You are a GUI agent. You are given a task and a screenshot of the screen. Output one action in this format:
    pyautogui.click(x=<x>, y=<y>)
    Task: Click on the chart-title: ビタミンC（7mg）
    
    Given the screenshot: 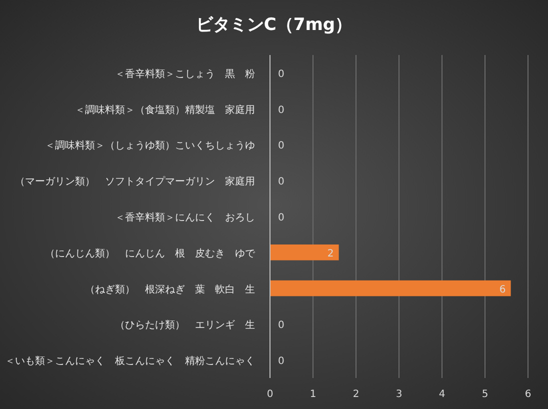 What is the action you would take?
    pyautogui.click(x=274, y=25)
    